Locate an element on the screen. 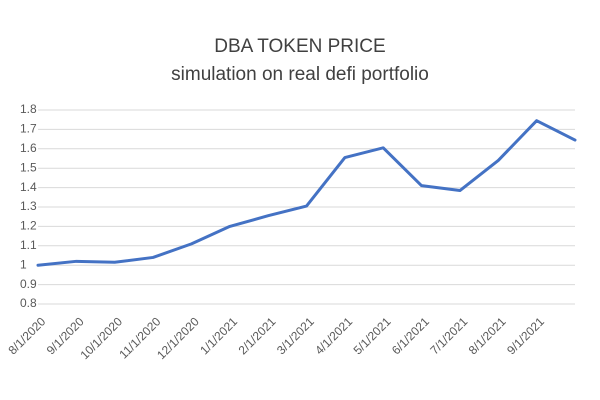 This screenshot has height=400, width=600. y-tick-label: 0.8 is located at coordinates (28, 303).